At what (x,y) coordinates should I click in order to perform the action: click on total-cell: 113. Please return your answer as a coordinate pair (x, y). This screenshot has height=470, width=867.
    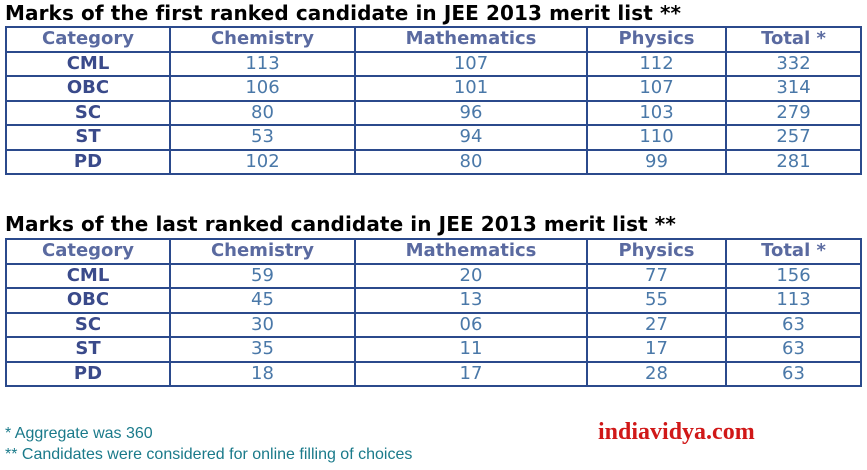
    Looking at the image, I should click on (793, 300).